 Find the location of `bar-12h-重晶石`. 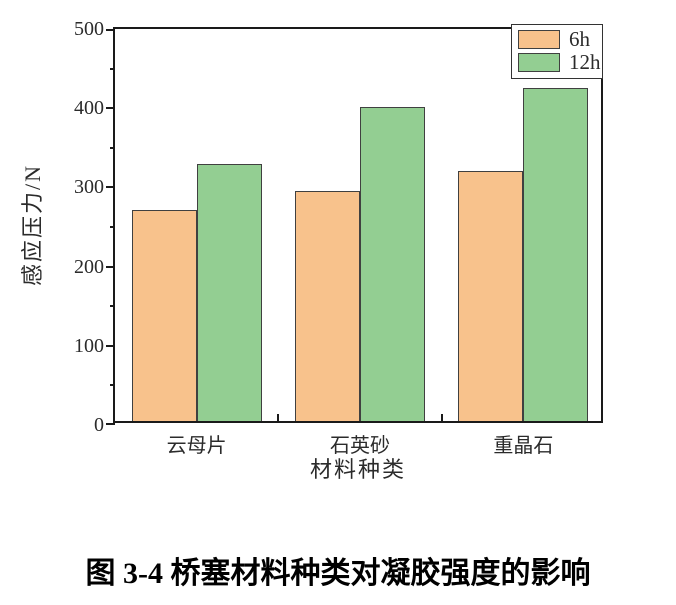

bar-12h-重晶石 is located at coordinates (556, 254).